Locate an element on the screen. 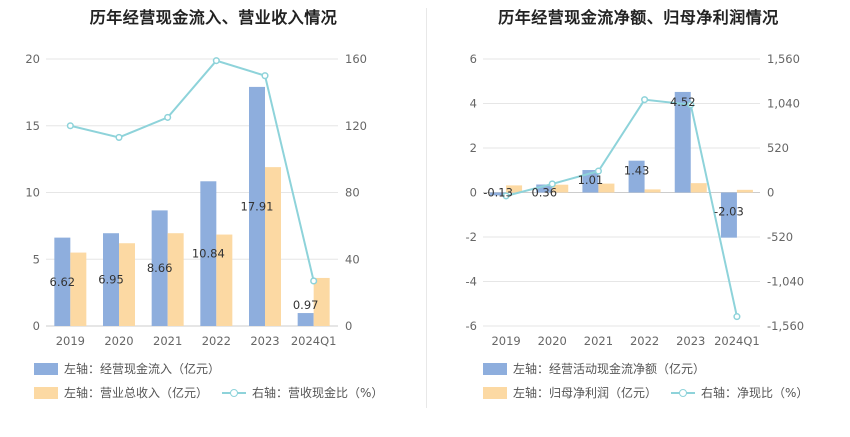 This screenshot has height=437, width=850. chart-title: 历年经营现金流净额、归母净利润情况 is located at coordinates (638, 17).